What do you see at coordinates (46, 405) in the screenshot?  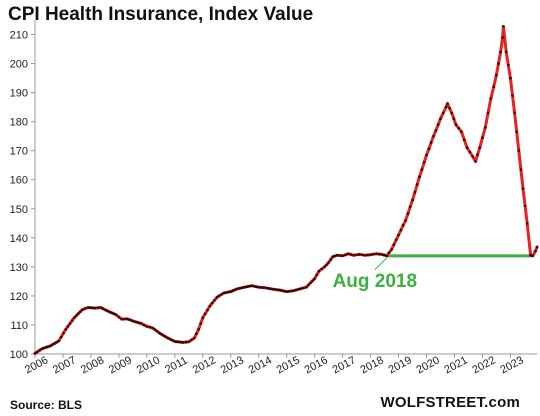 I see `source-note: Source: BLS` at bounding box center [46, 405].